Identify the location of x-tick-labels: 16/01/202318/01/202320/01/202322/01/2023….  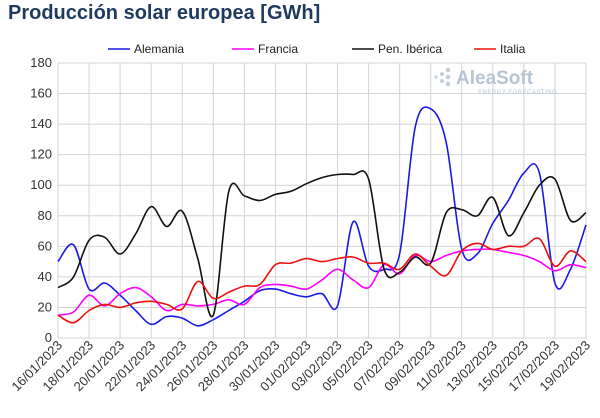
(300, 366).